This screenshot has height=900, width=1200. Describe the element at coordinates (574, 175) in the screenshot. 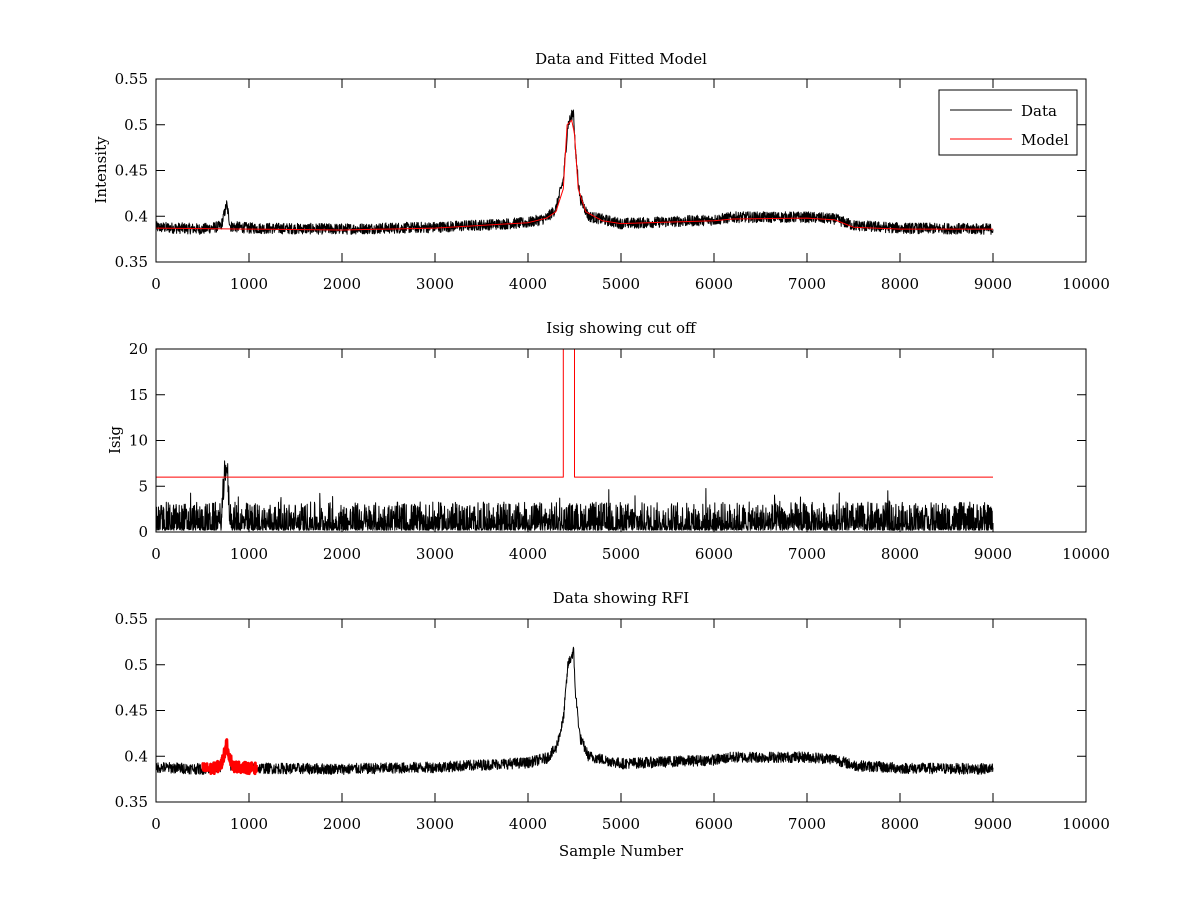

I see `panel-1-series-model-line` at that location.